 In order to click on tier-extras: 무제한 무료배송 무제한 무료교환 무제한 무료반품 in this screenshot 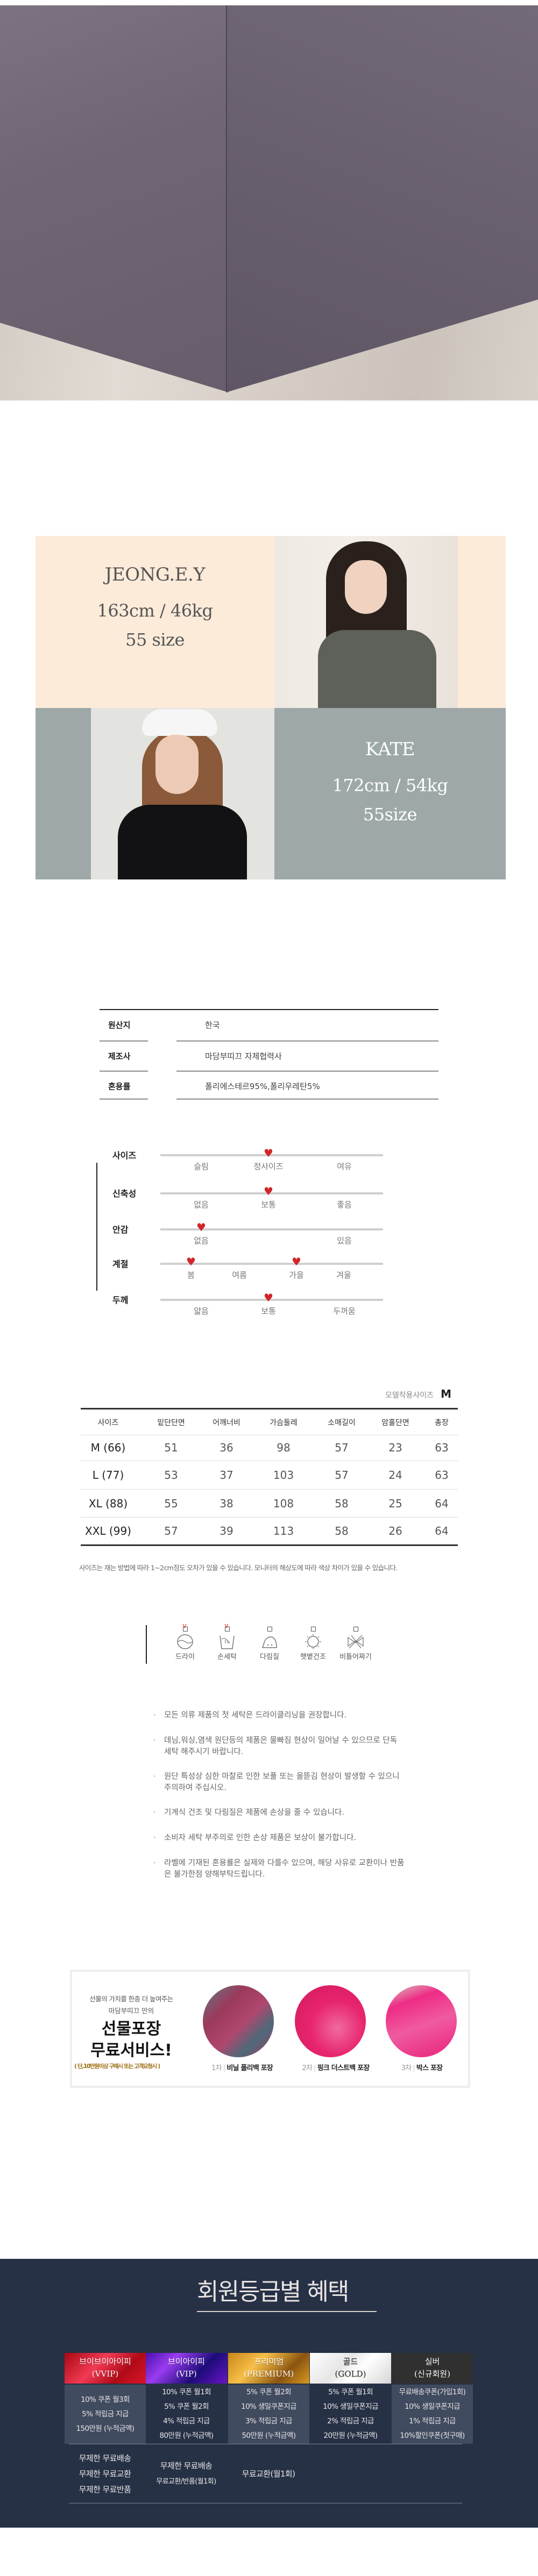, I will do `click(105, 2474)`.